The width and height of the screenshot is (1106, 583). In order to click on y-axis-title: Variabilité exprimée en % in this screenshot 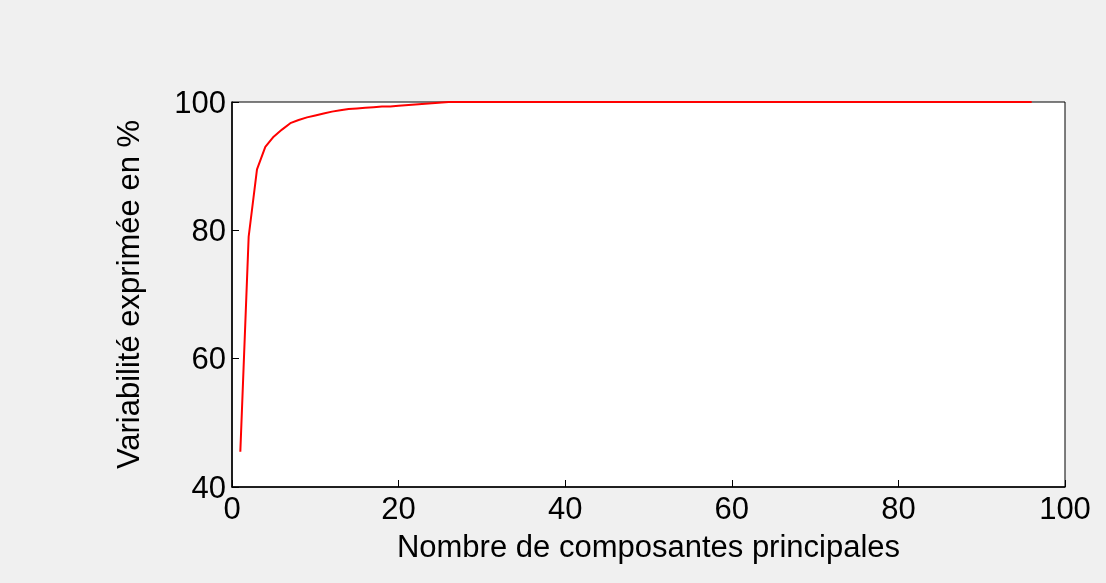, I will do `click(128, 294)`.